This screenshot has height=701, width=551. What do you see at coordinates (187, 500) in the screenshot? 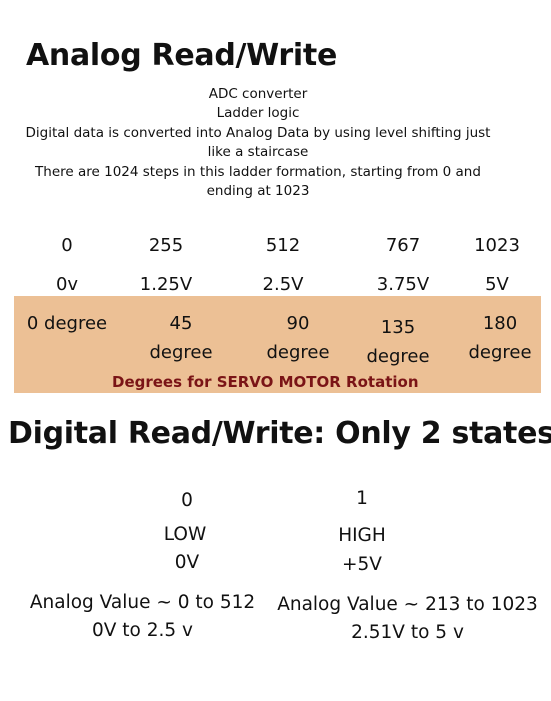
I see `low-bit: 0` at bounding box center [187, 500].